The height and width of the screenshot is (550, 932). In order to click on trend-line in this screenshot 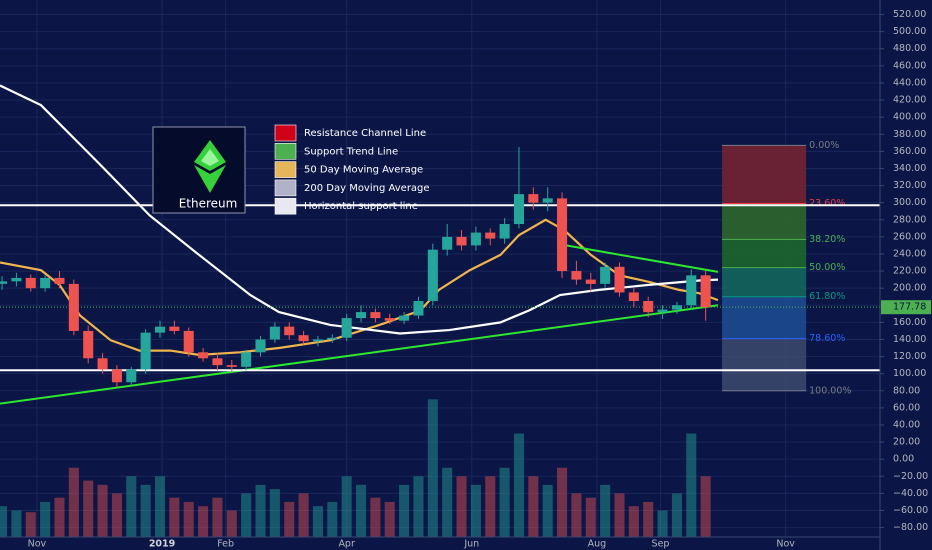, I will do `click(642, 258)`.